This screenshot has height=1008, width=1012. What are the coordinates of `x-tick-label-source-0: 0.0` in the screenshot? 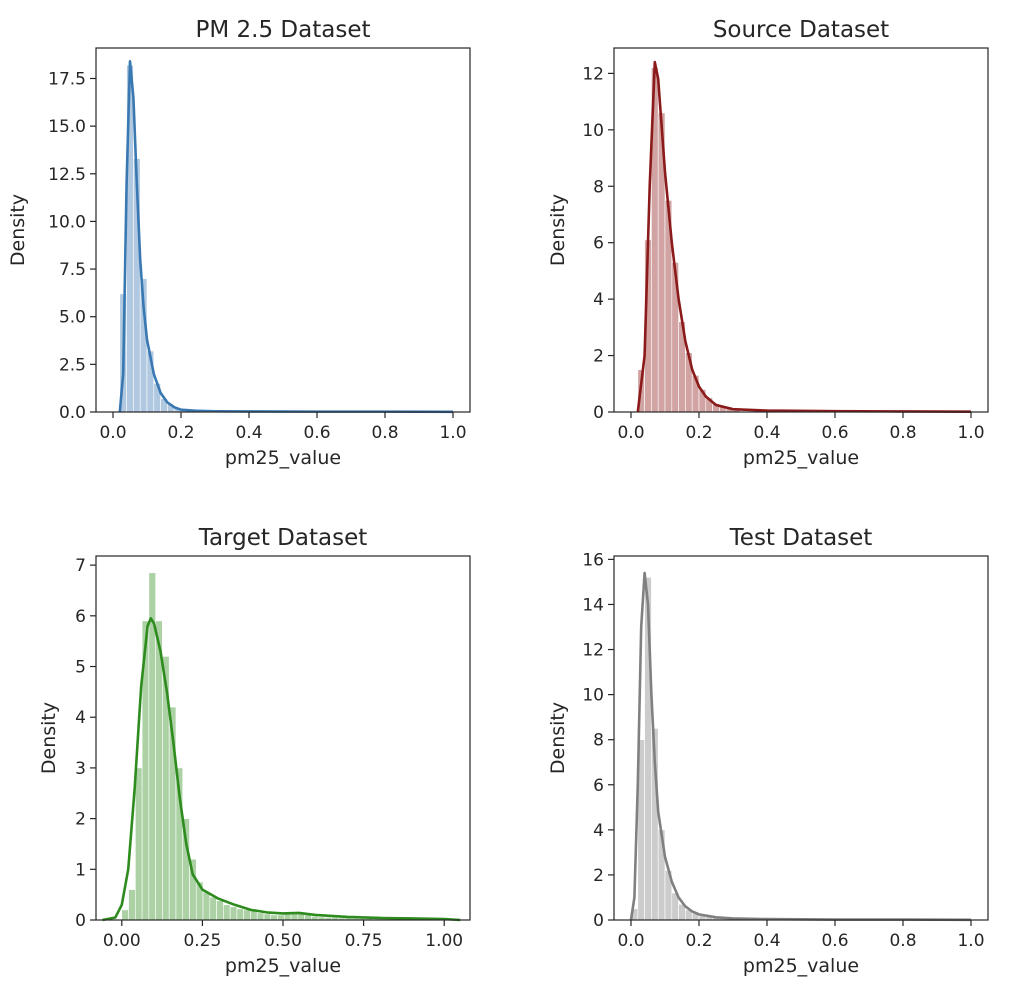 It's located at (630, 433).